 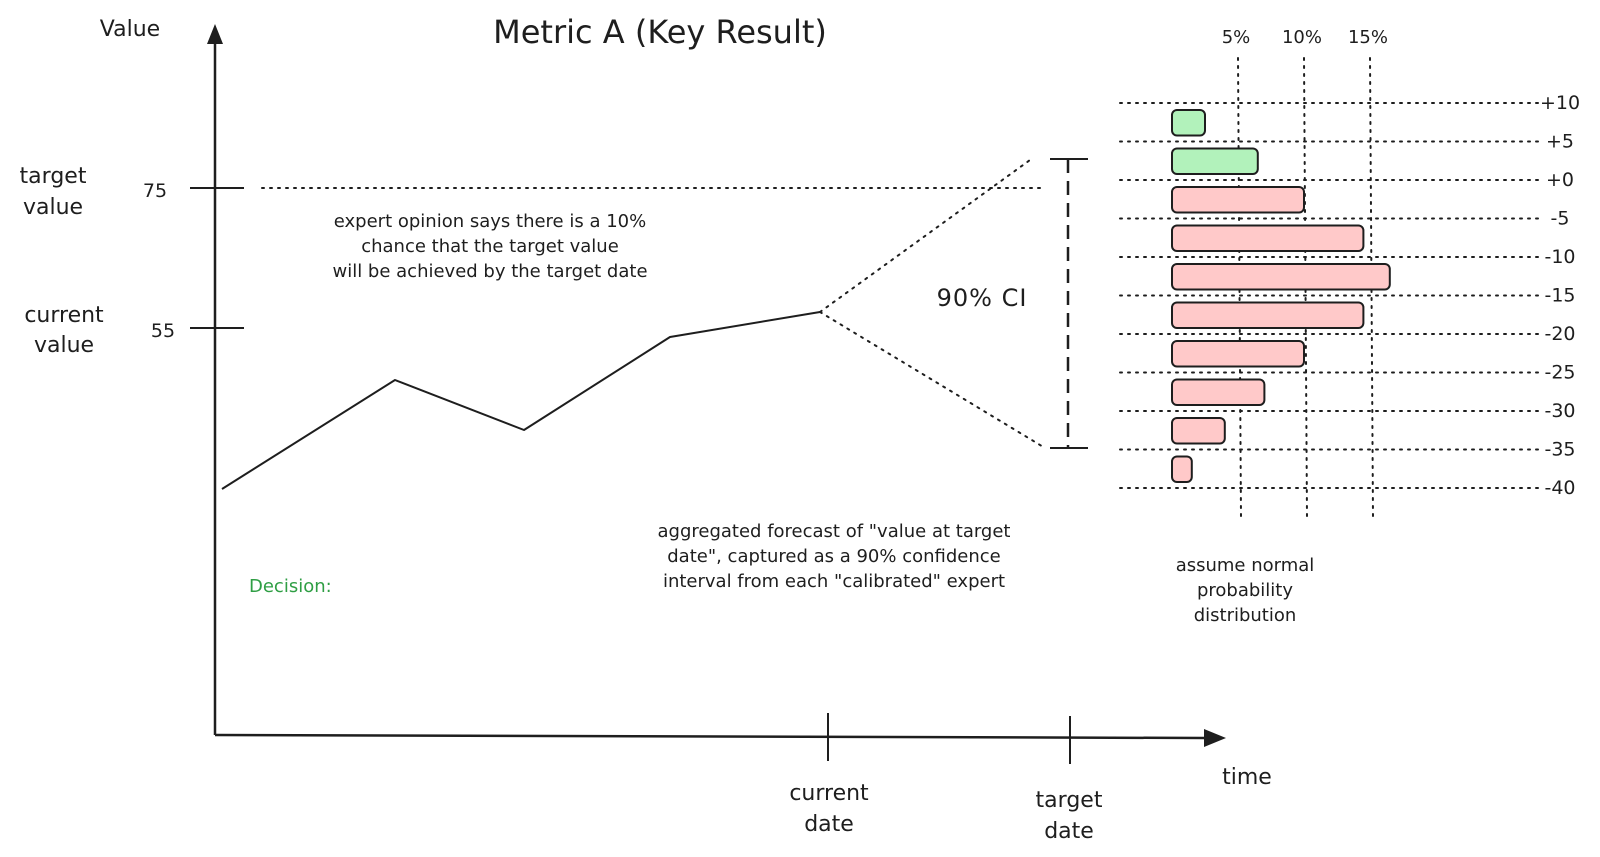 I want to click on expert-note-line2: chance that the target value, so click(x=490, y=246).